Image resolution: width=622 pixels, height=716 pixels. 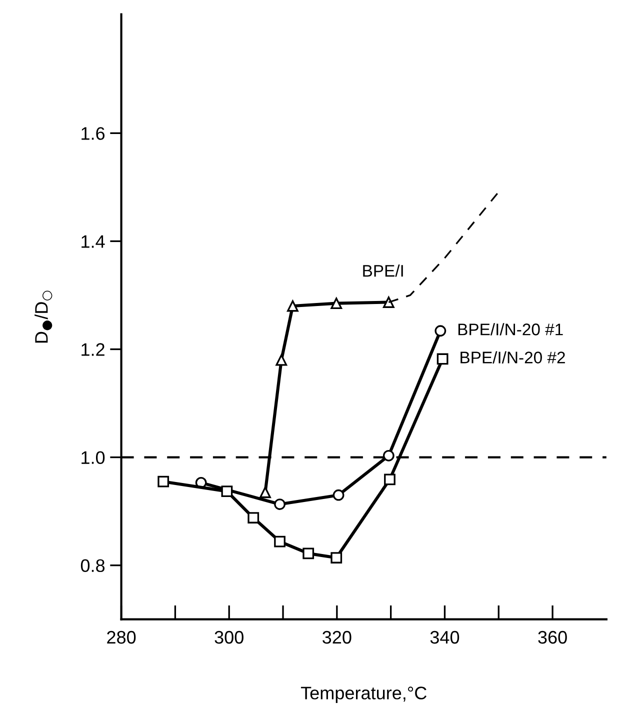 What do you see at coordinates (383, 270) in the screenshot?
I see `series-label: BPE/I` at bounding box center [383, 270].